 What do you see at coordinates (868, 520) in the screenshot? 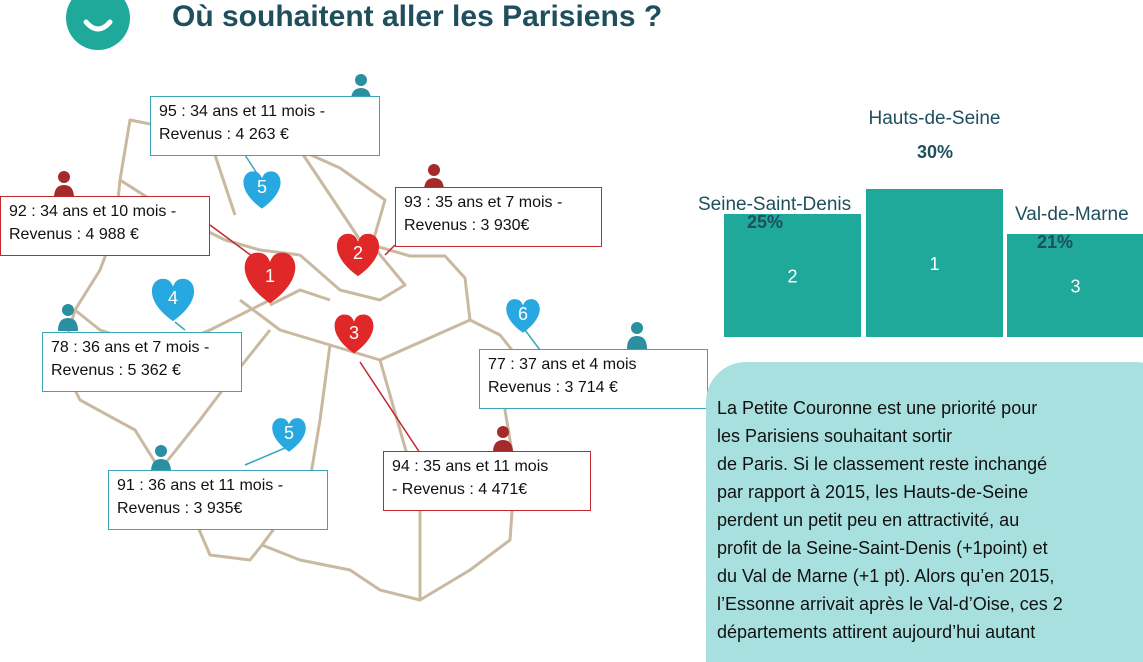
I see `summary-line: perdent un petit peu en attractivité, au` at bounding box center [868, 520].